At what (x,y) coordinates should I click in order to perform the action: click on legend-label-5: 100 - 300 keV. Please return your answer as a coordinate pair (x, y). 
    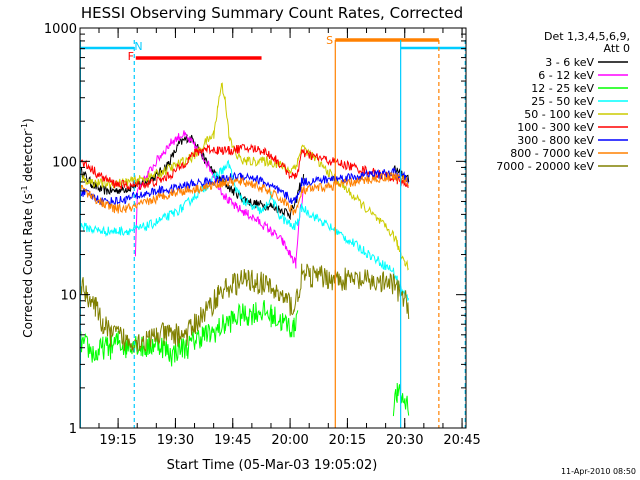
    Looking at the image, I should click on (555, 127).